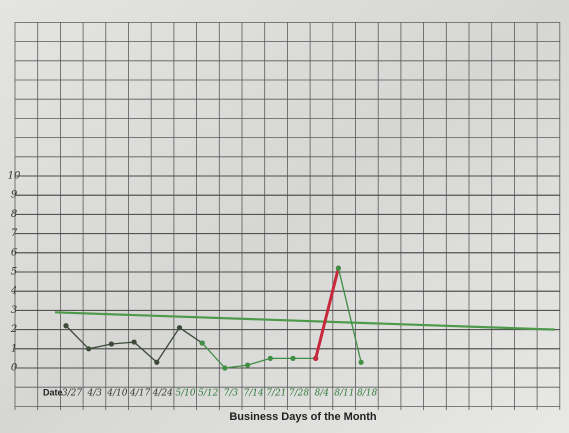  Describe the element at coordinates (13, 329) in the screenshot. I see `y-tick-label: 2` at that location.